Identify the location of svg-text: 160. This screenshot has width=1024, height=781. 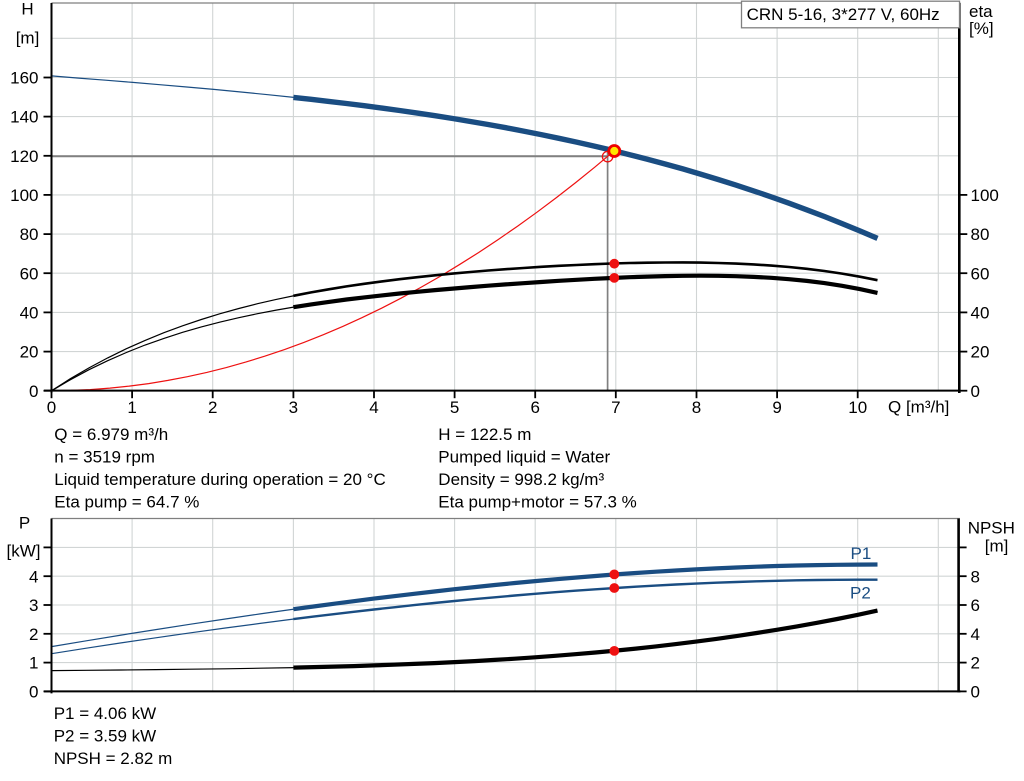
(24, 78).